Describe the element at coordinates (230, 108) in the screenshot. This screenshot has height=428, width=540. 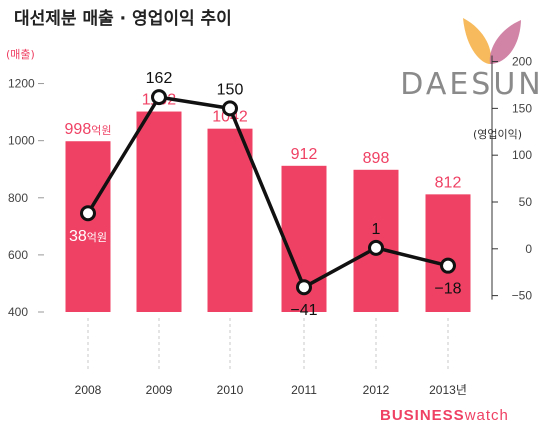
I see `line-point-2010` at that location.